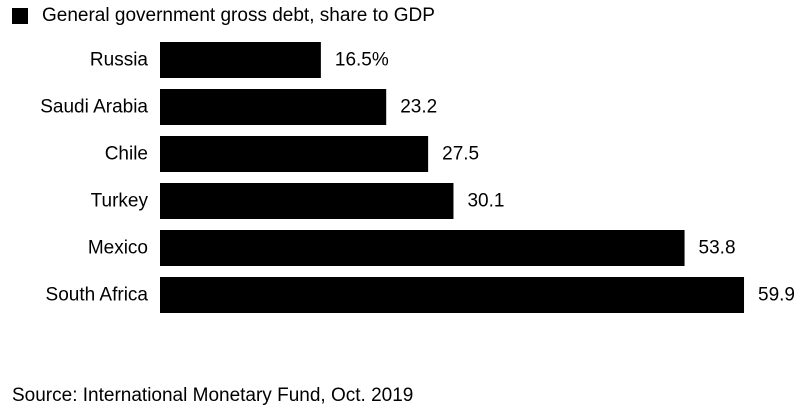 The image size is (809, 417). Describe the element at coordinates (776, 295) in the screenshot. I see `value-label: 59.9` at that location.